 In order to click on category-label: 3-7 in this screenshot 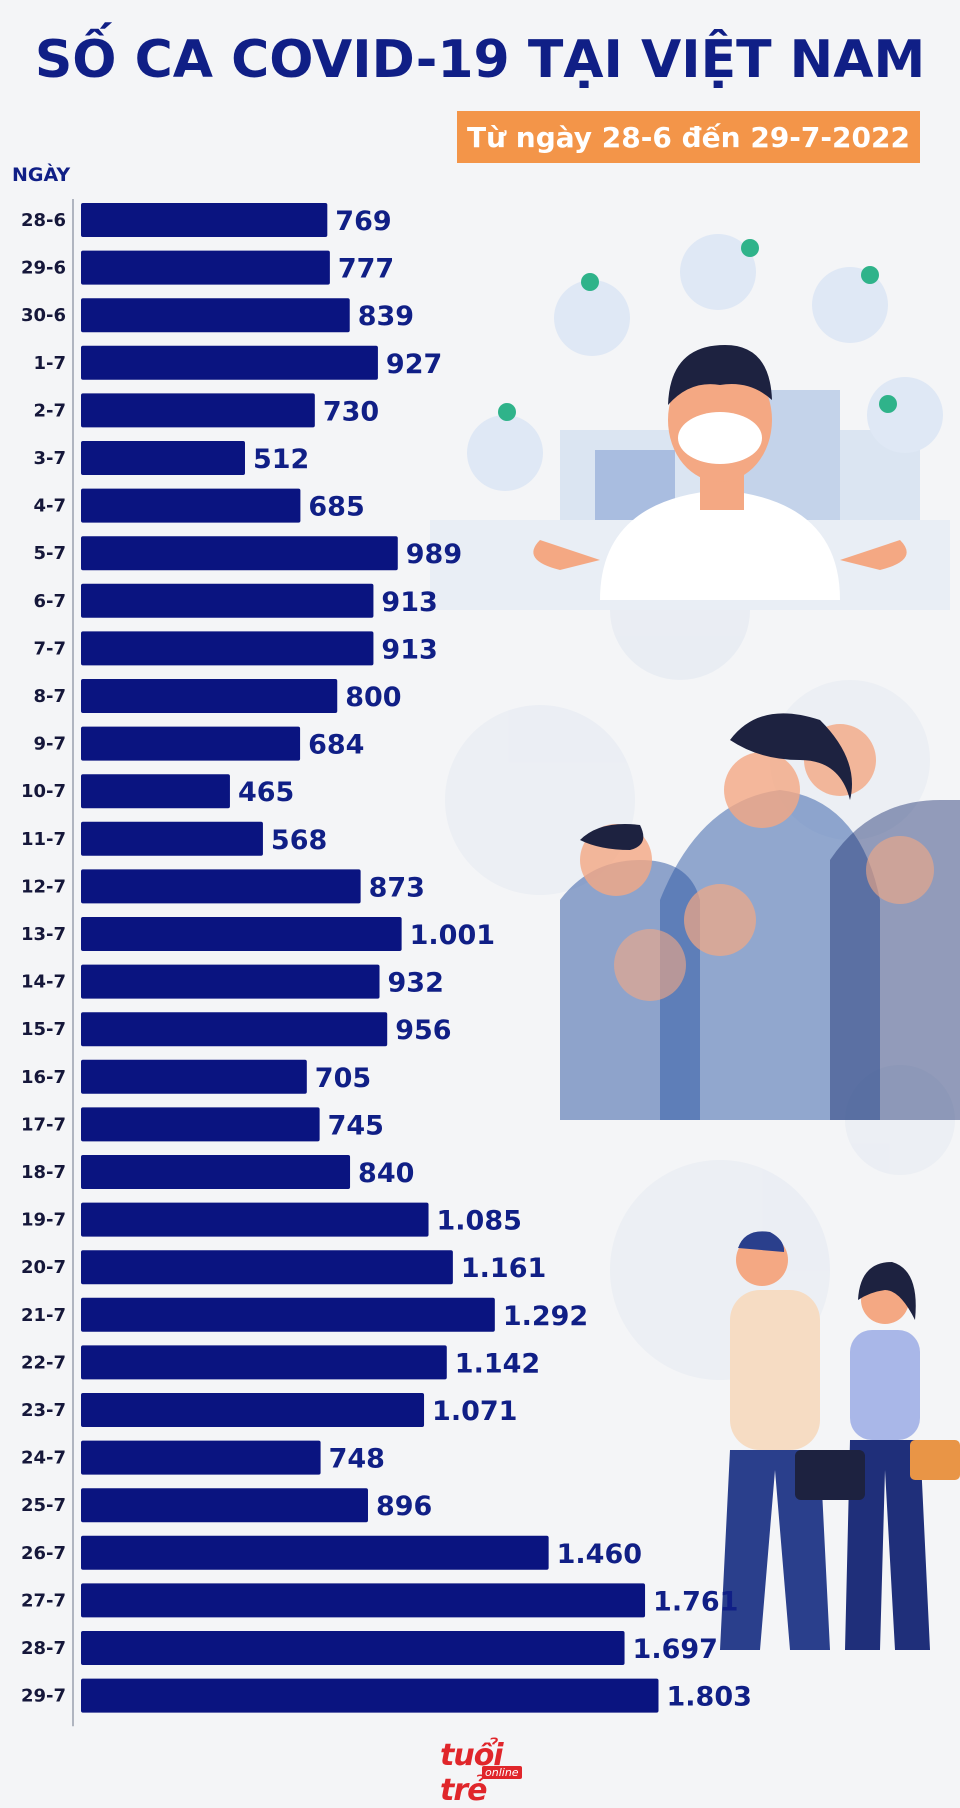, I will do `click(49, 458)`.